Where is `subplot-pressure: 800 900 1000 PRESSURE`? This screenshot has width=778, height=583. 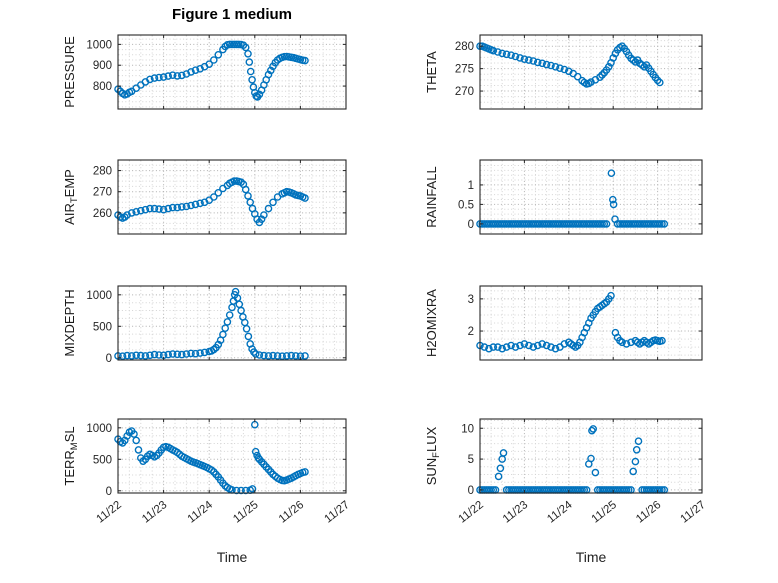
subplot-pressure: 800 900 1000 PRESSURE is located at coordinates (204, 72).